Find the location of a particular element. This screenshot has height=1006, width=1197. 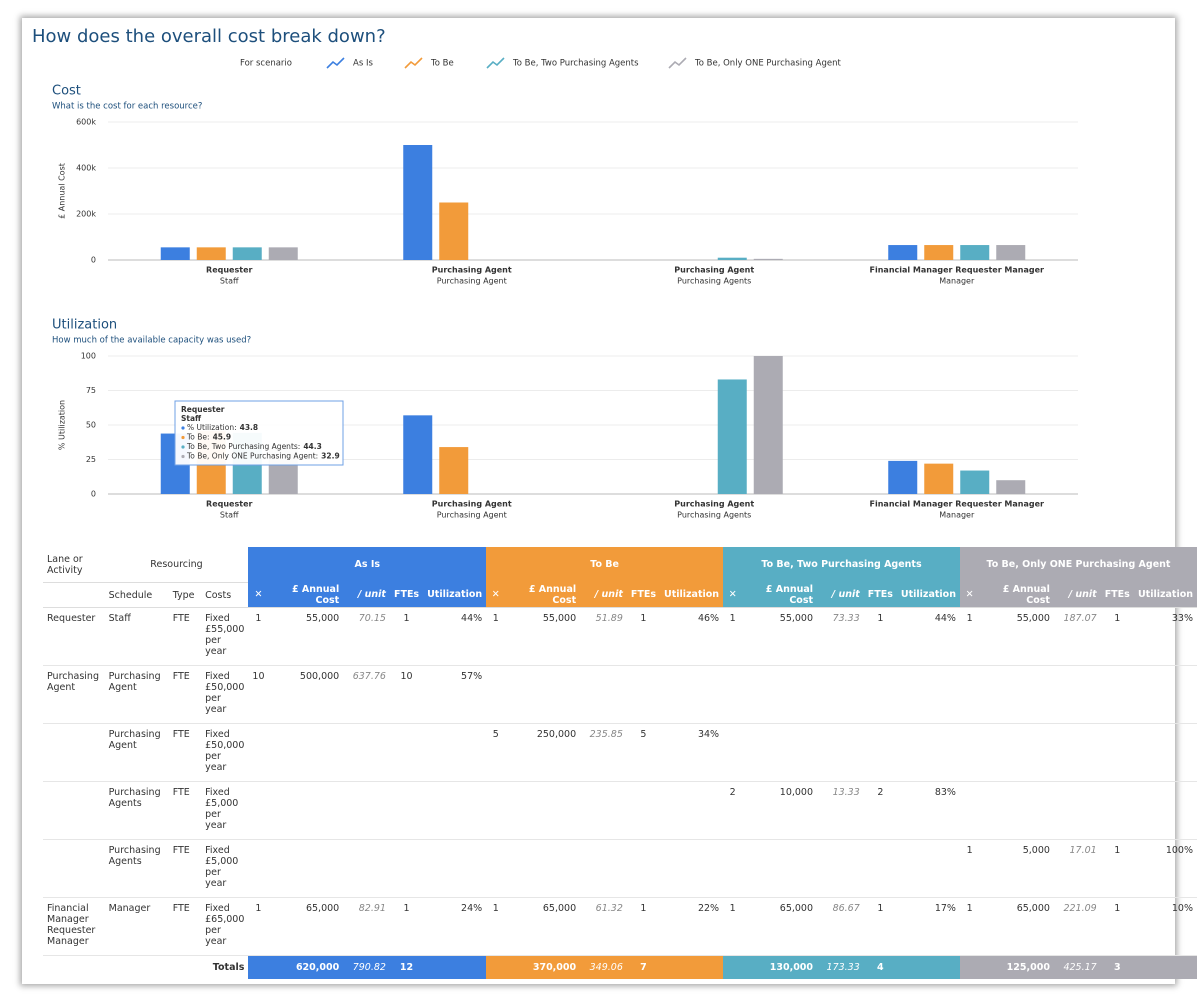

table-cell: 82.91 is located at coordinates (366, 926).